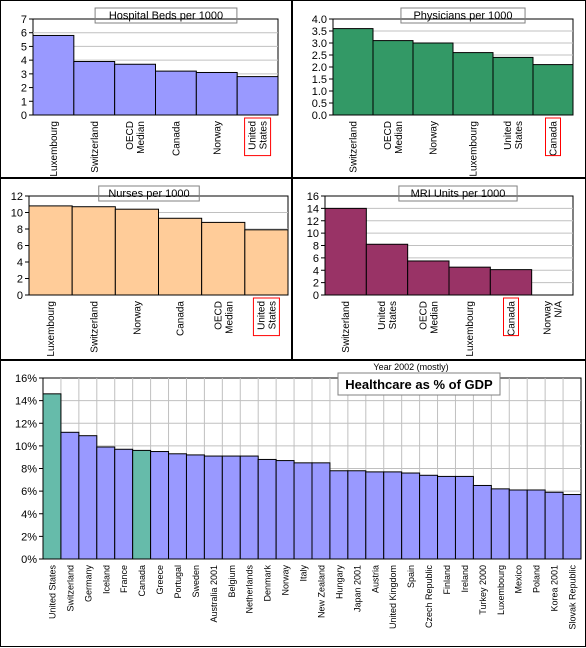 The height and width of the screenshot is (648, 586). Describe the element at coordinates (29, 470) in the screenshot. I see `y-tick-label: 8%` at that location.